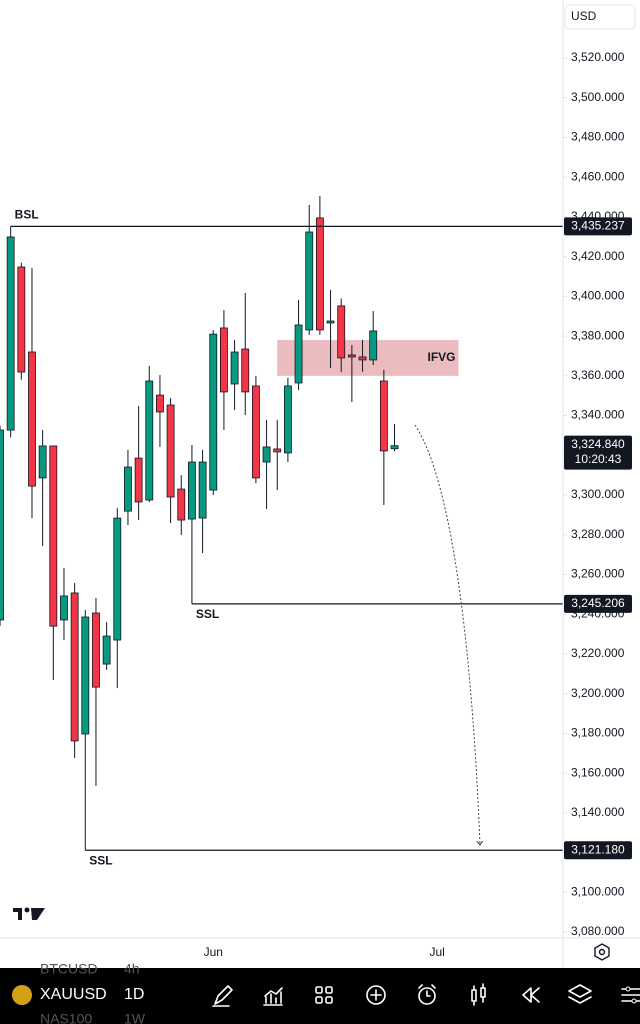 This screenshot has height=1024, width=640. I want to click on chart-type, so click(478, 994).